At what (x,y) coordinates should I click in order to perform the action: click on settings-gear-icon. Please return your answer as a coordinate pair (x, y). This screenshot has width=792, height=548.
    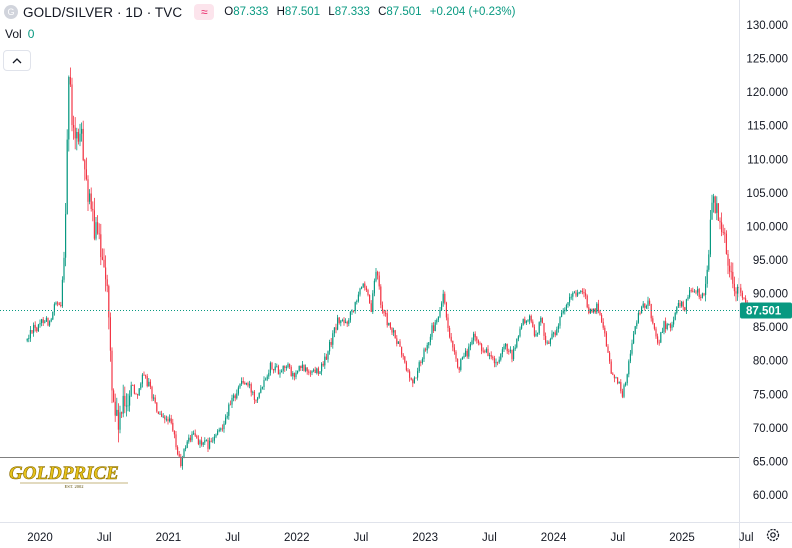
    Looking at the image, I should click on (773, 535).